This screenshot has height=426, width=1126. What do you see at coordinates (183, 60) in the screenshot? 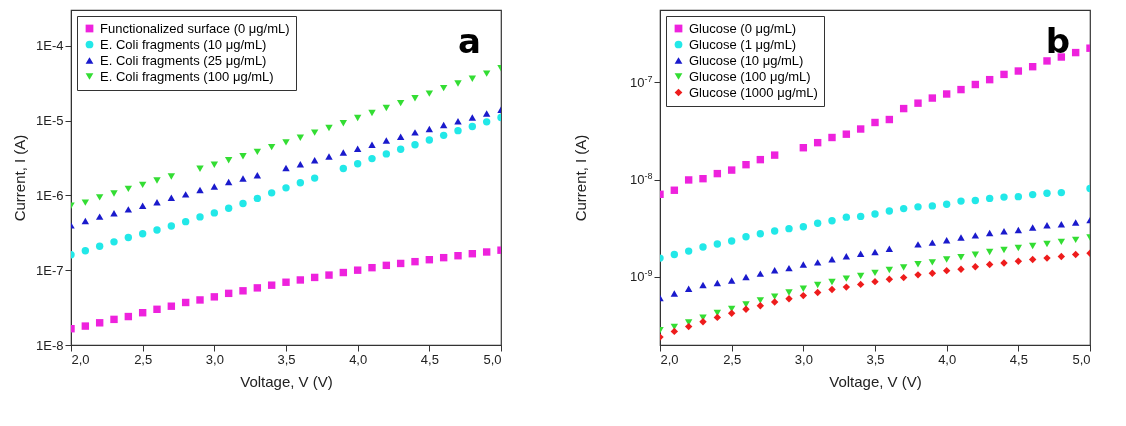
I see `legend-label: E. Coli fragments (25 μg/mL)` at bounding box center [183, 60].